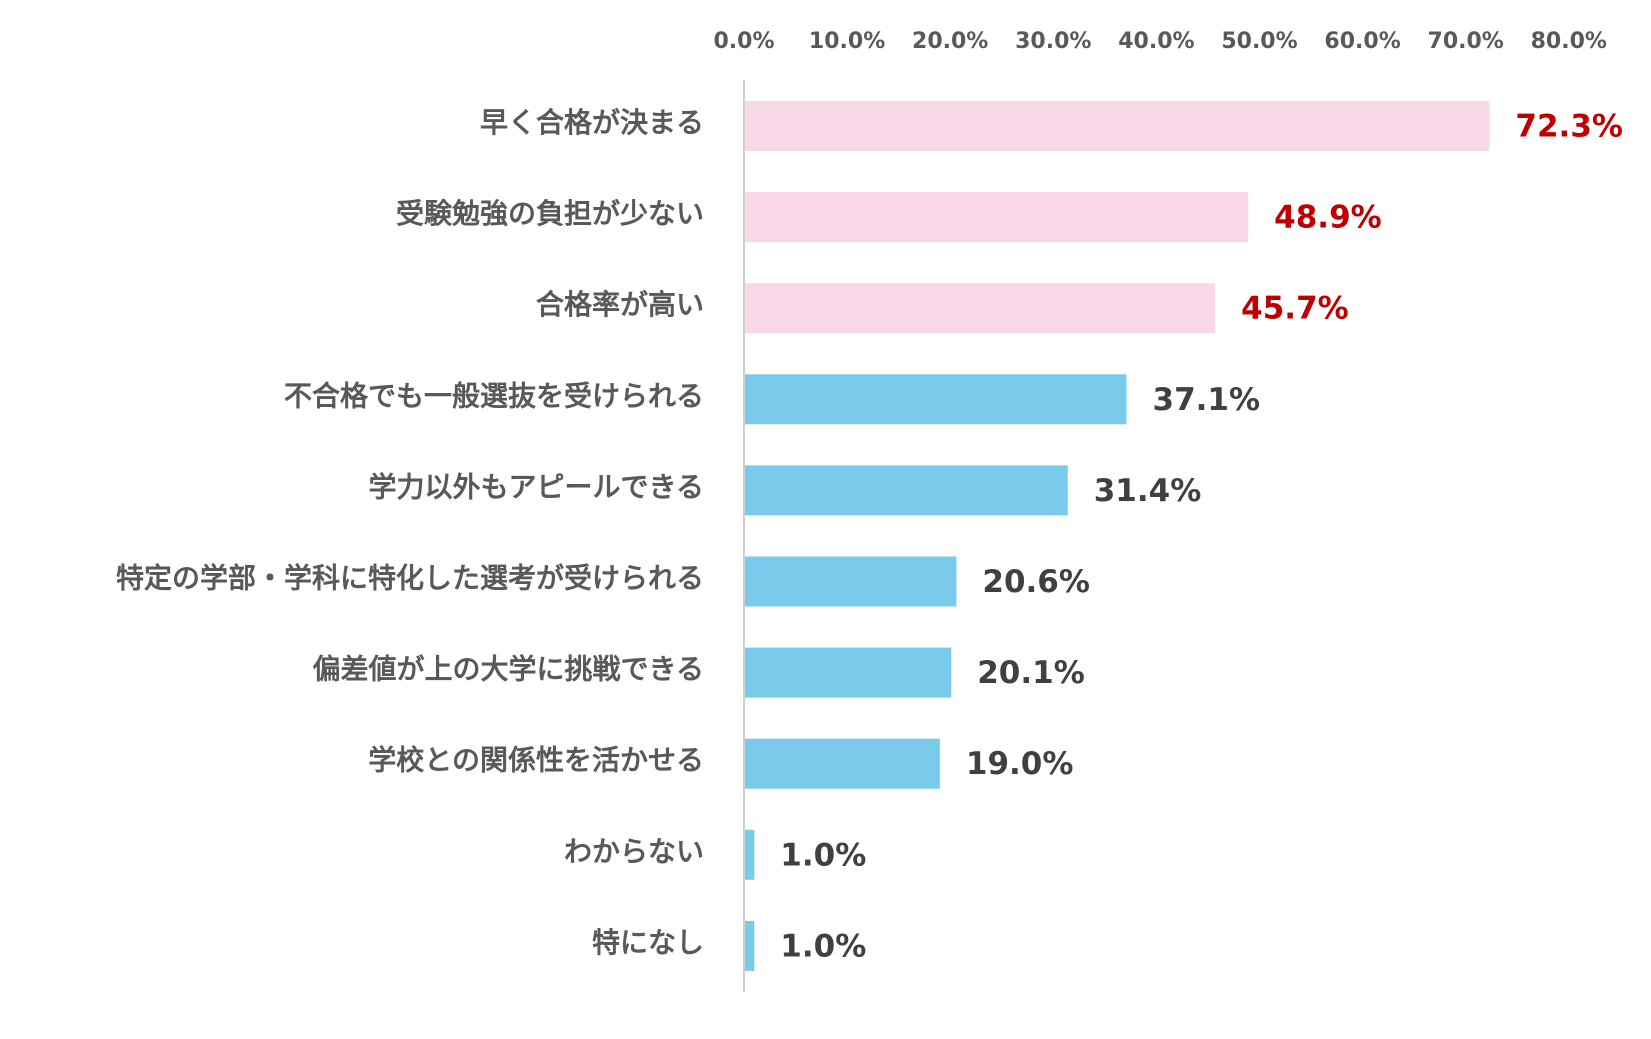 The width and height of the screenshot is (1651, 1039). What do you see at coordinates (536, 760) in the screenshot?
I see `category-label: 学校との関係性を活かせる` at bounding box center [536, 760].